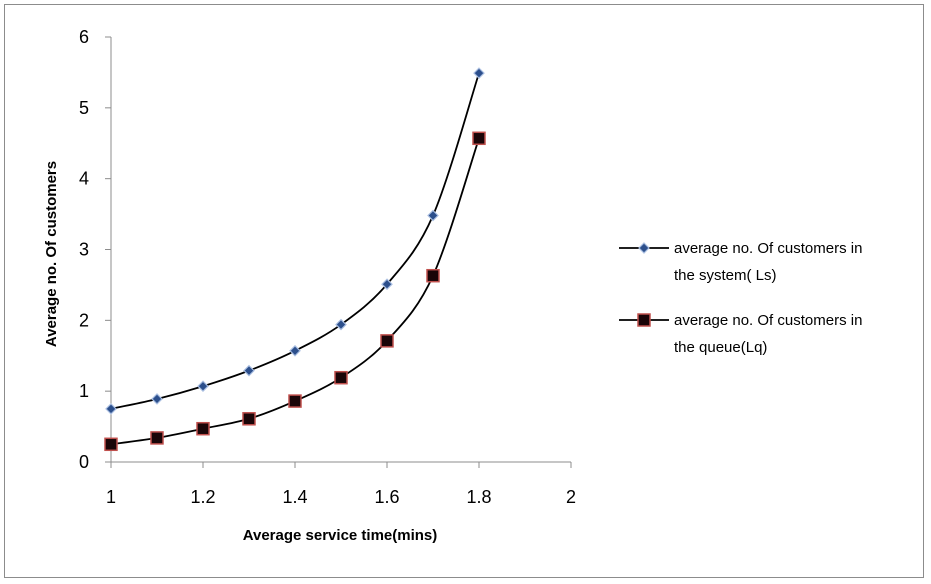  I want to click on y-tick-label: 3, so click(84, 250).